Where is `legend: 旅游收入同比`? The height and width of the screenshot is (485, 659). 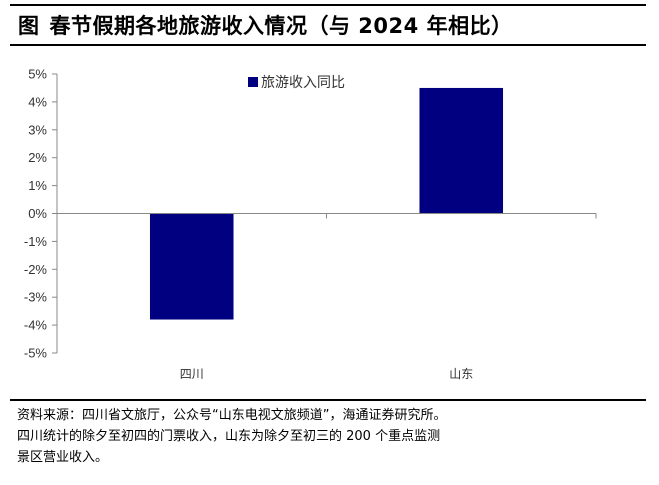 legend: 旅游收入同比 is located at coordinates (296, 83).